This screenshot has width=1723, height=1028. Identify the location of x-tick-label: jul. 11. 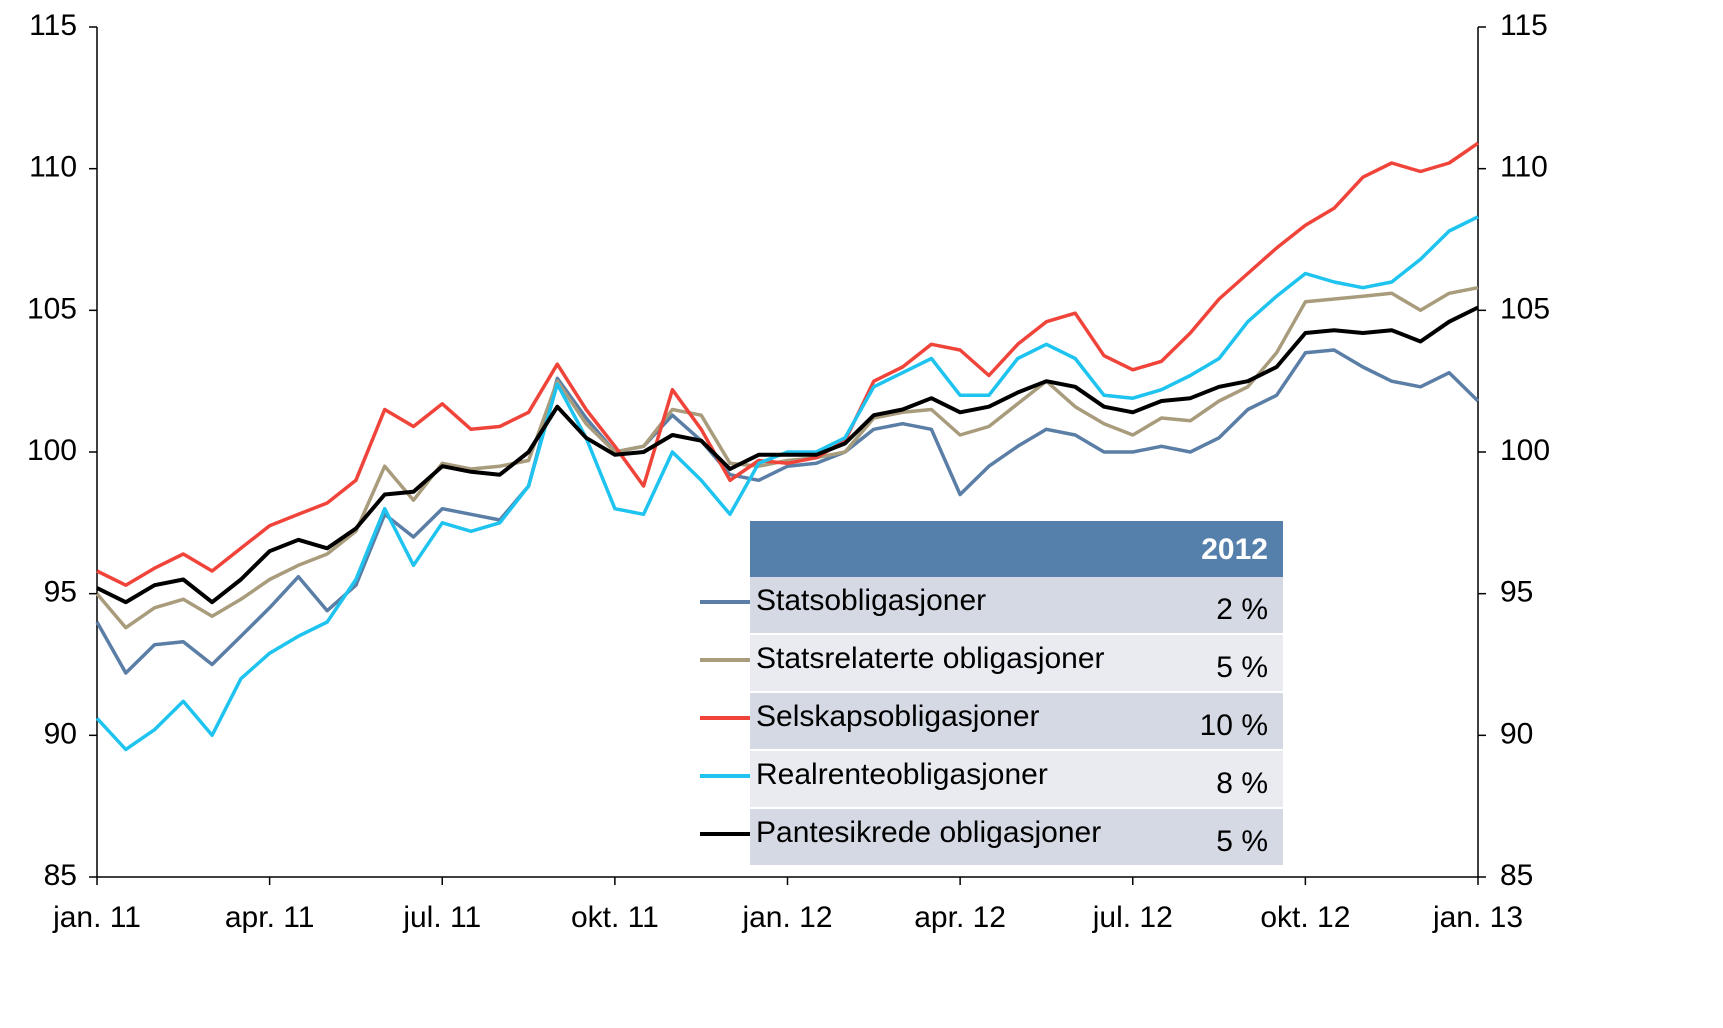
(441, 917).